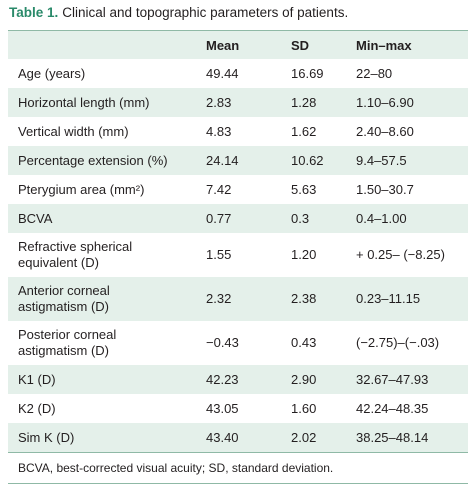 The height and width of the screenshot is (492, 474). I want to click on table-cell: 16.69, so click(307, 73).